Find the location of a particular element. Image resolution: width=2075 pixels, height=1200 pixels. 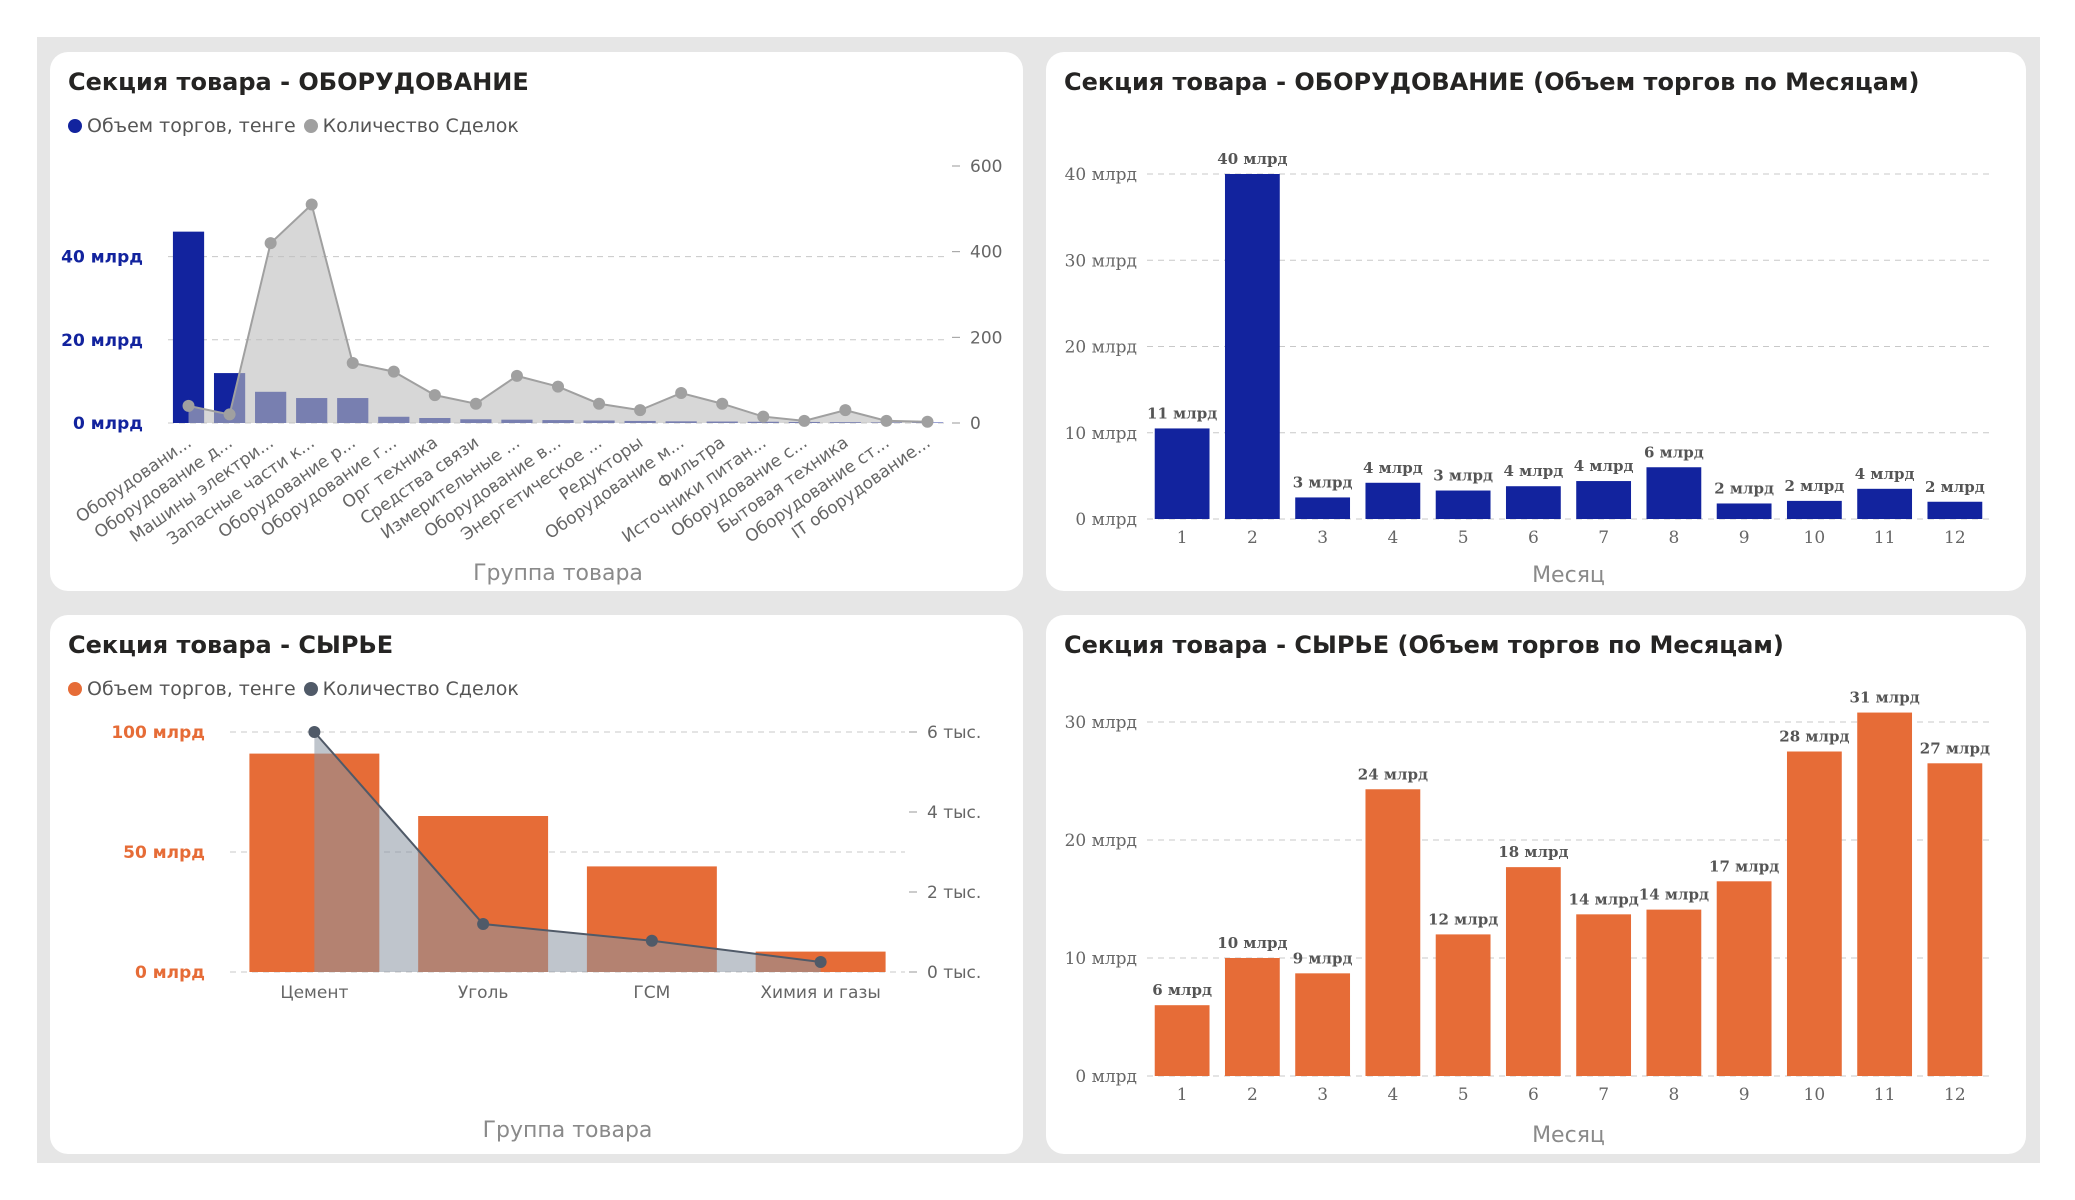

y2-tick-label: 6 тыс. is located at coordinates (954, 733).